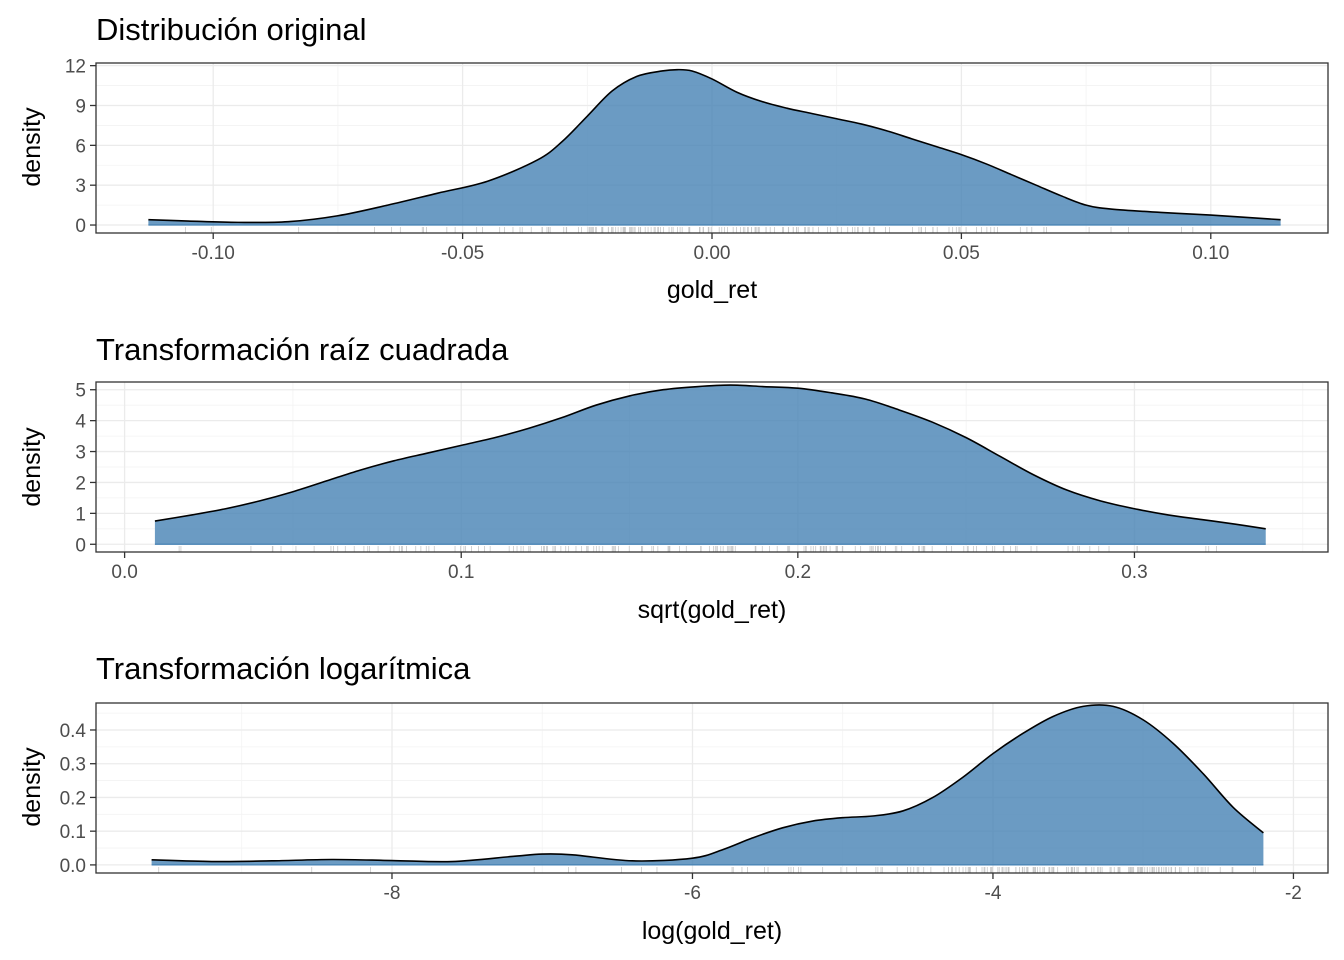  What do you see at coordinates (798, 572) in the screenshot?
I see `x-tick-label: 0.2` at bounding box center [798, 572].